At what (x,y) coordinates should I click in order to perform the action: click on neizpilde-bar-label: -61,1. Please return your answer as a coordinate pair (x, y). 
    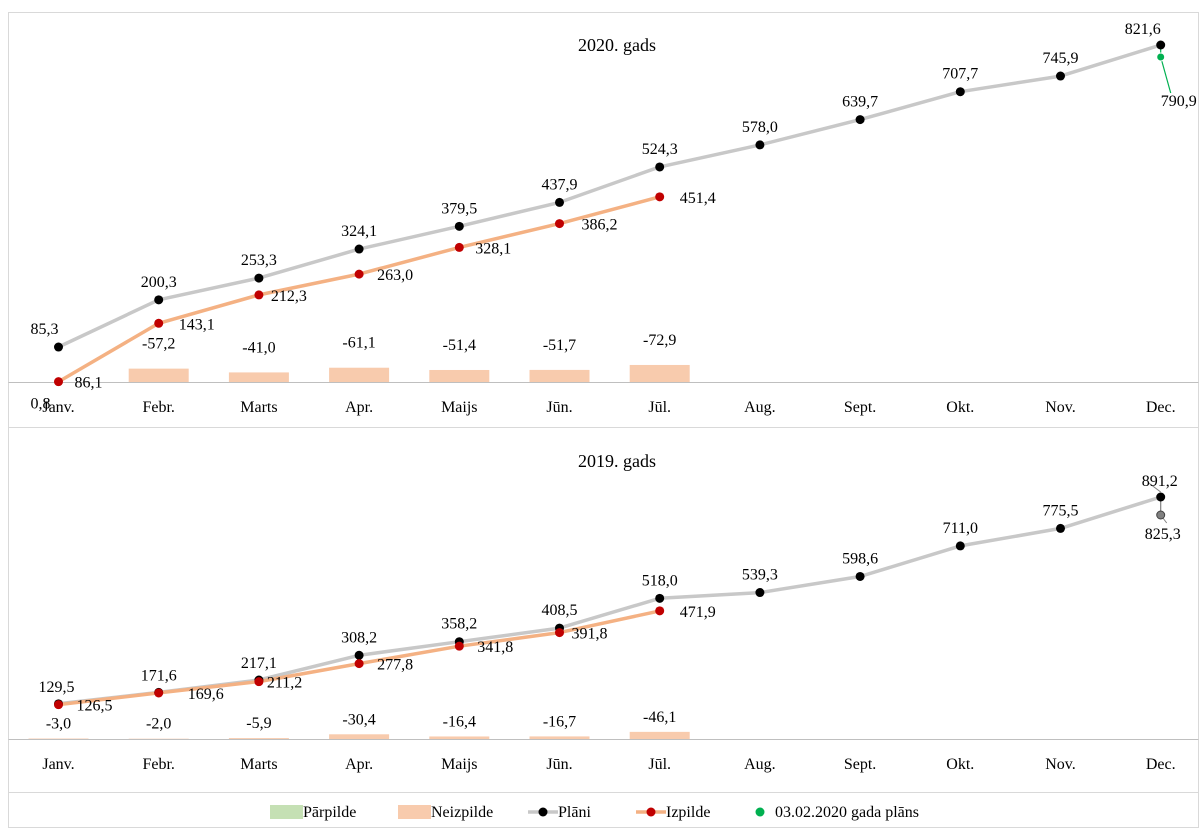
    Looking at the image, I should click on (358, 343).